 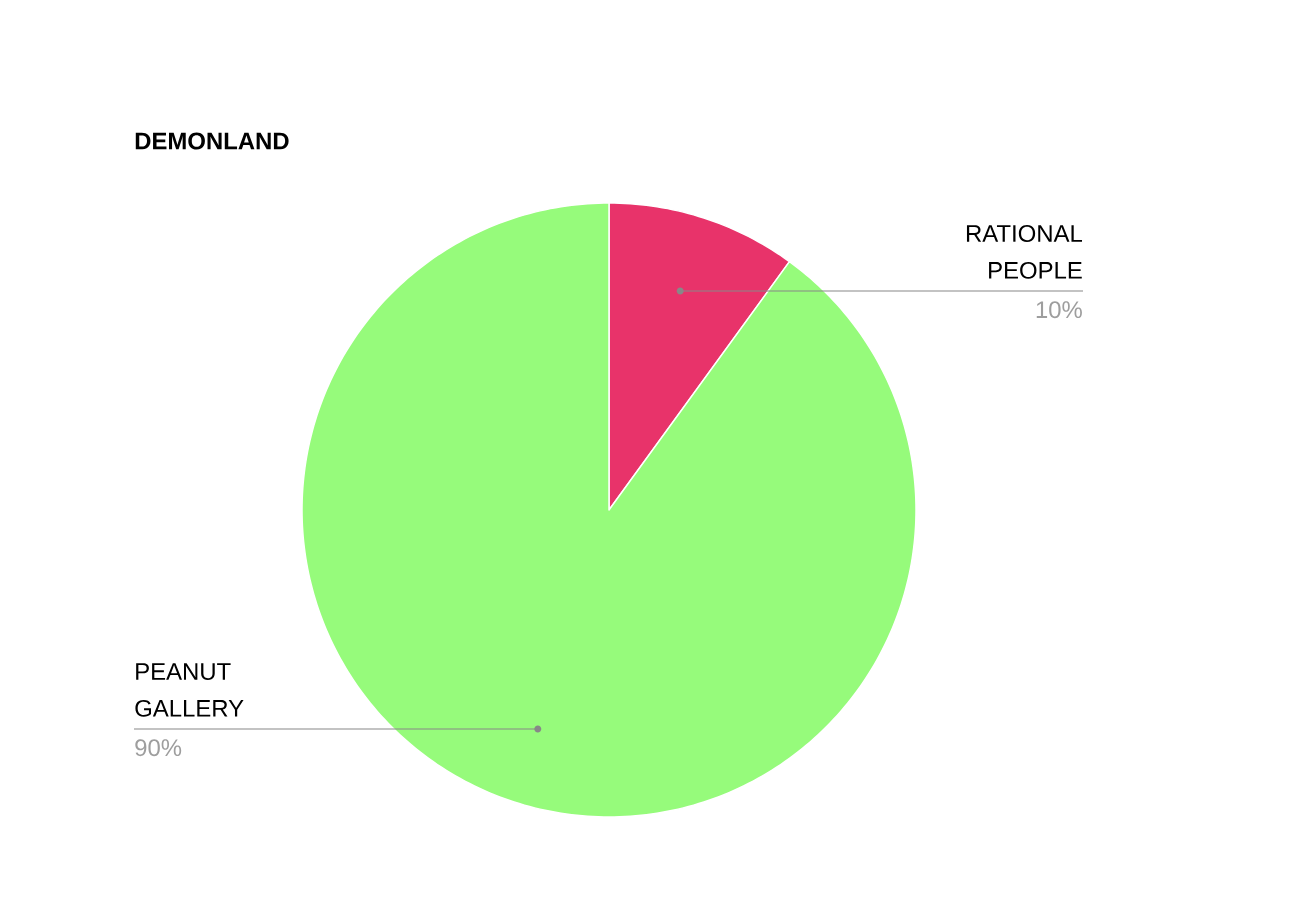 I want to click on data-label: 90%, so click(x=158, y=748).